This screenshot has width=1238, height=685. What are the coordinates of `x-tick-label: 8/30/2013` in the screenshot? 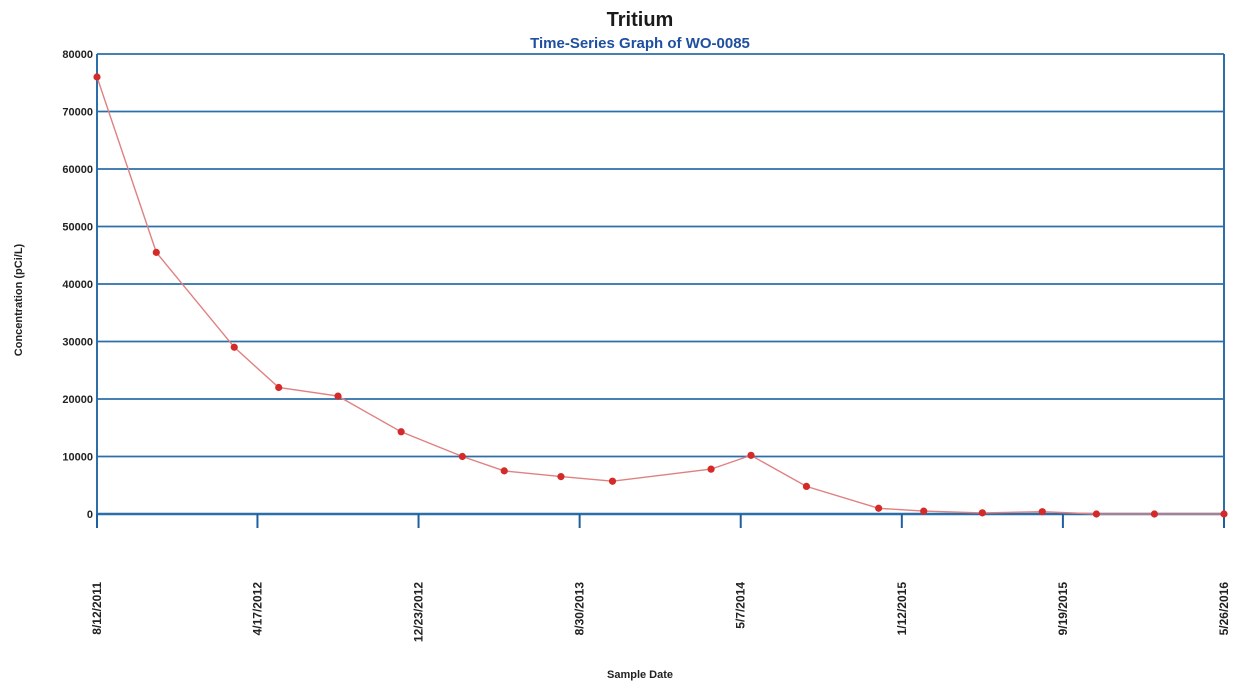 It's located at (580, 609).